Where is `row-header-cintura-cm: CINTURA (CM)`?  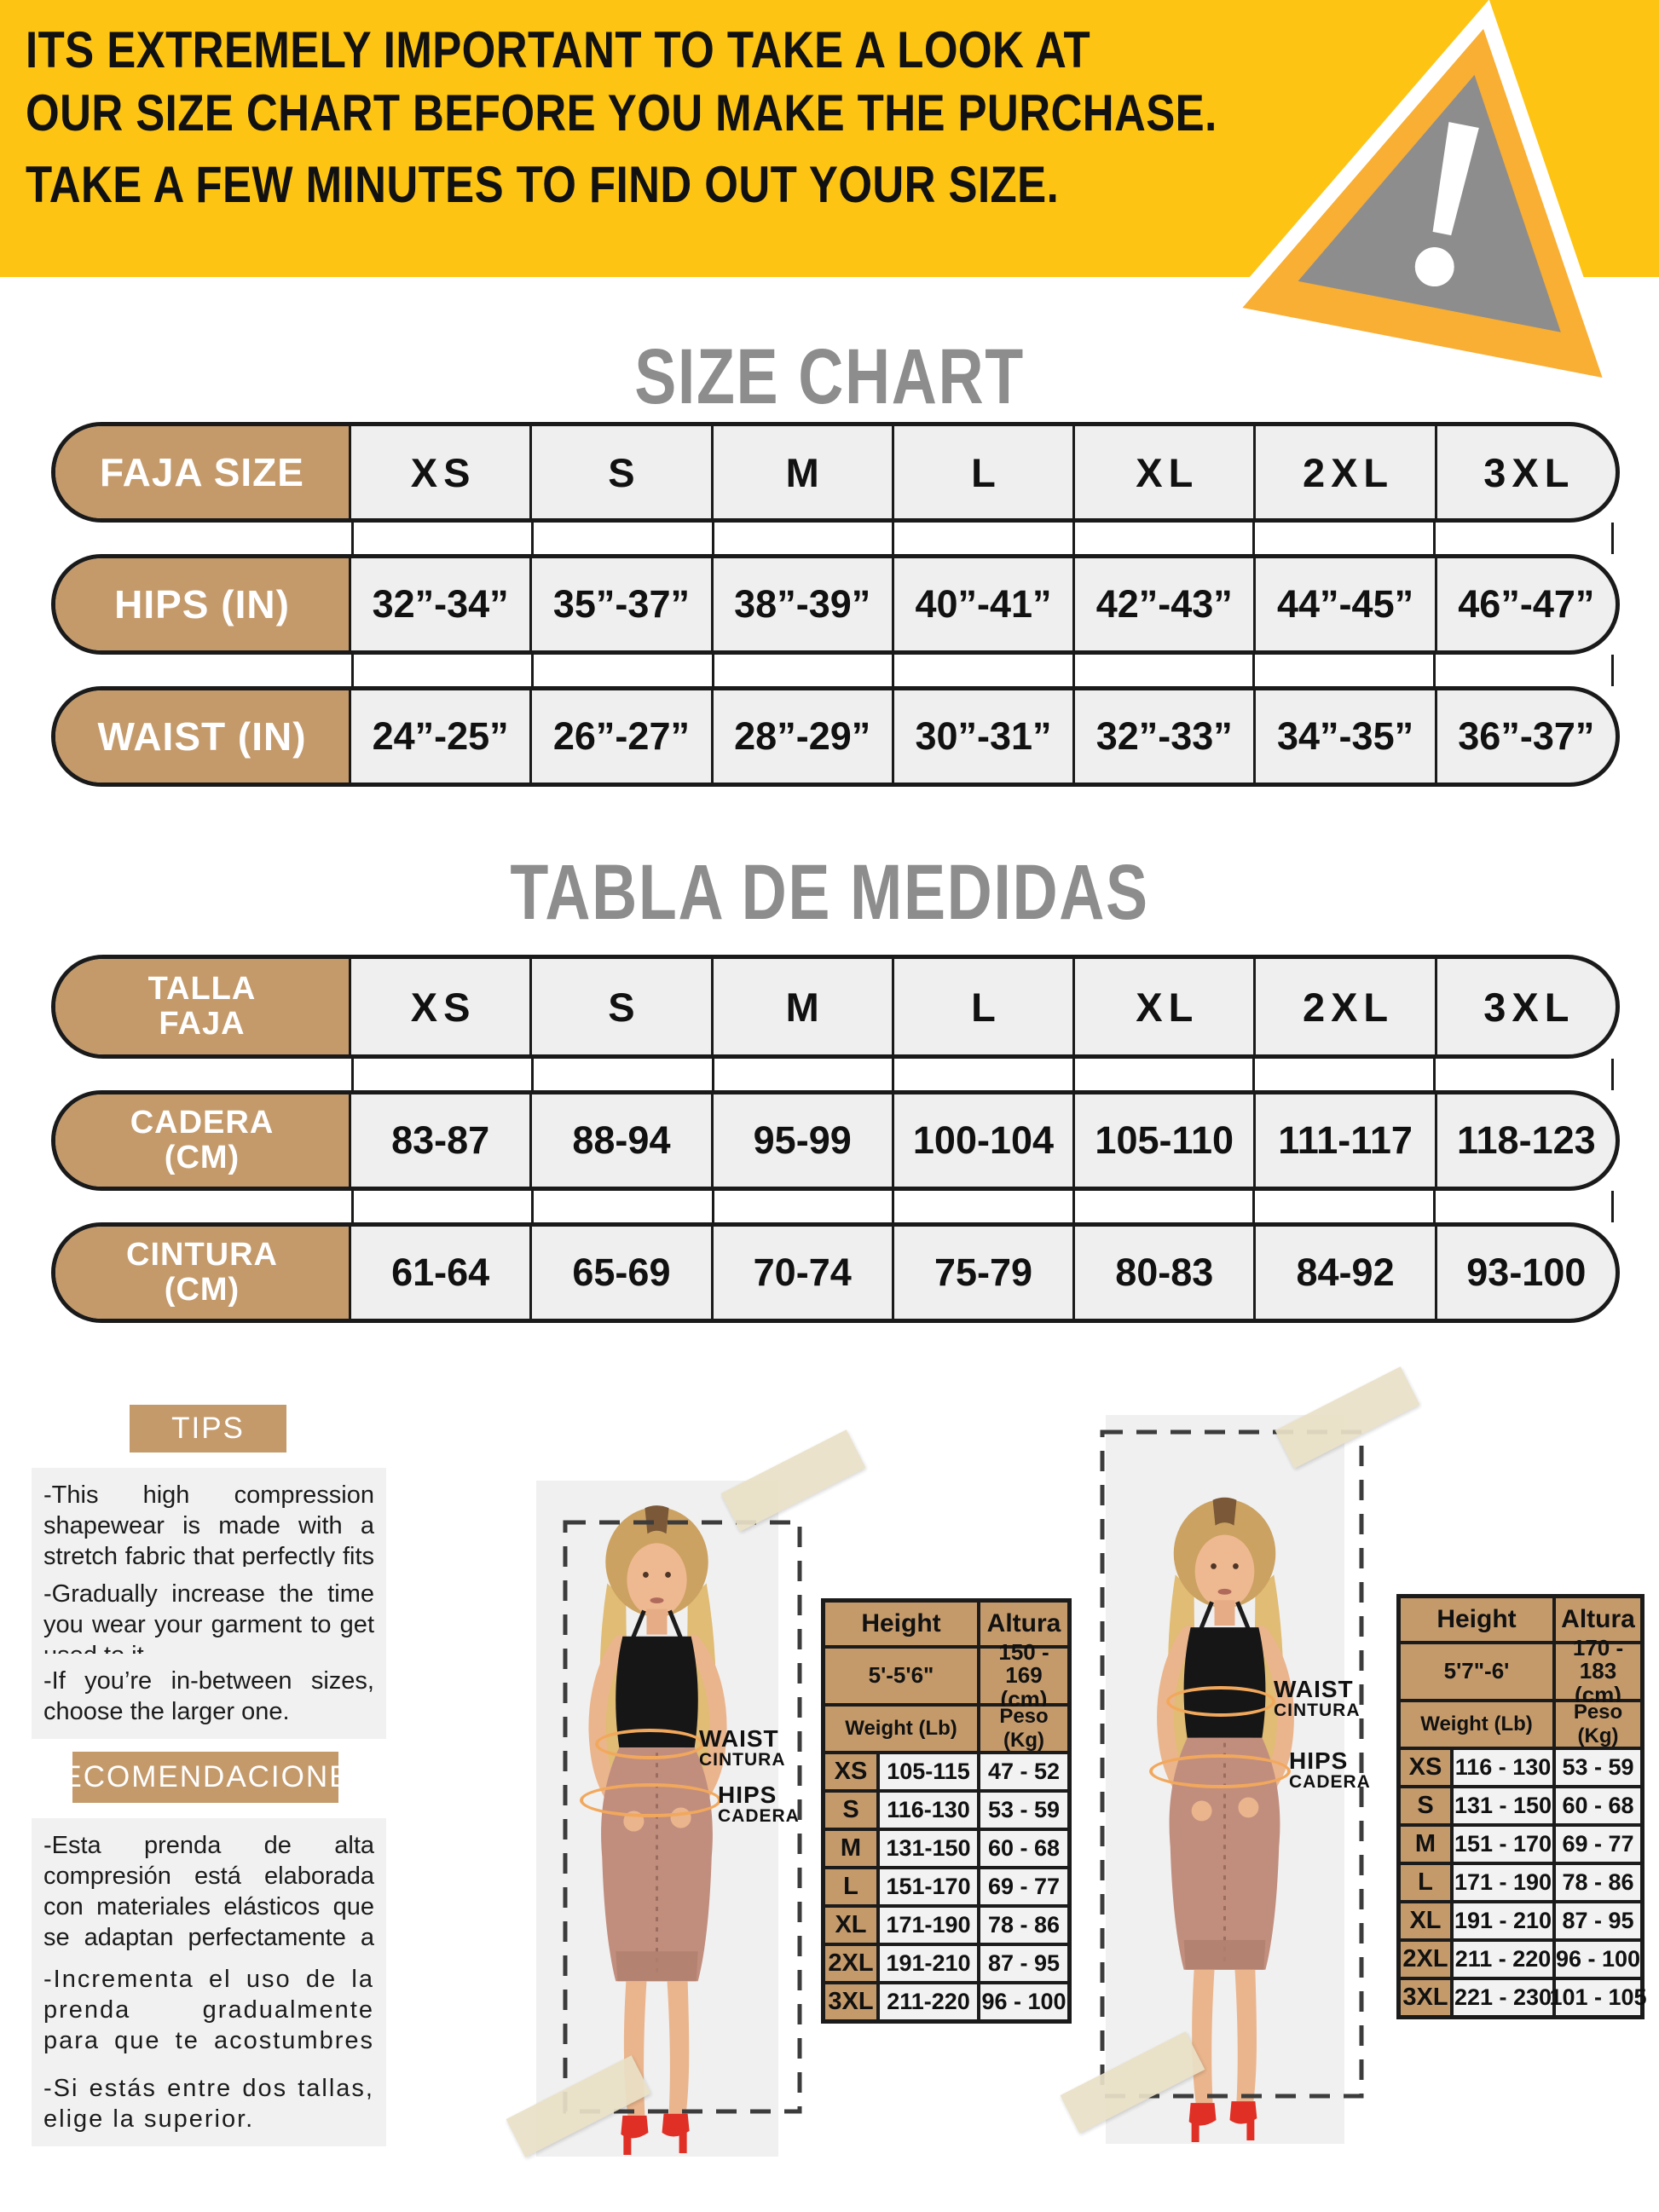 row-header-cintura-cm: CINTURA (CM) is located at coordinates (203, 1273).